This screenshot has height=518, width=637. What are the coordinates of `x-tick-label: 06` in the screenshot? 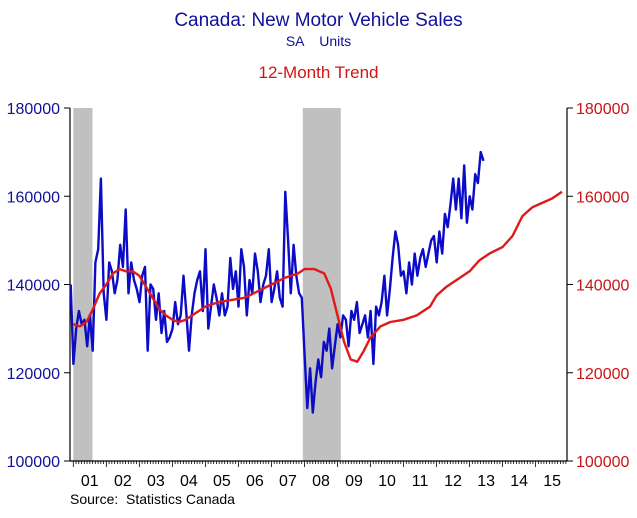 It's located at (255, 481).